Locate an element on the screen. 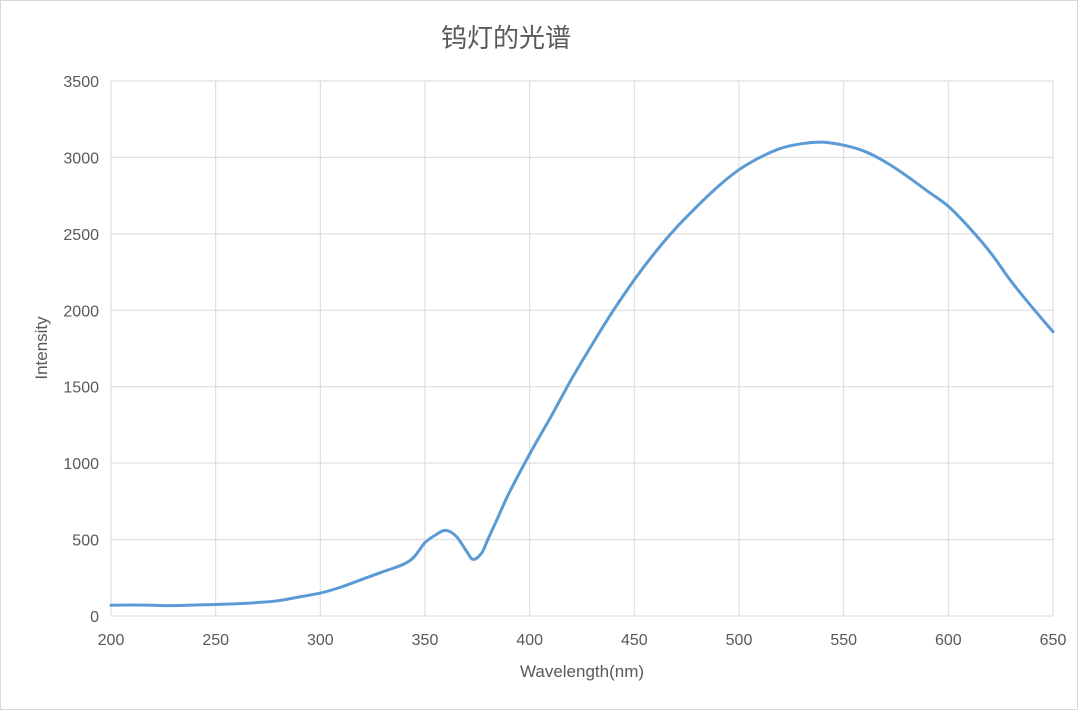 Image resolution: width=1078 pixels, height=711 pixels. y-tick-label: 2500 is located at coordinates (81, 235).